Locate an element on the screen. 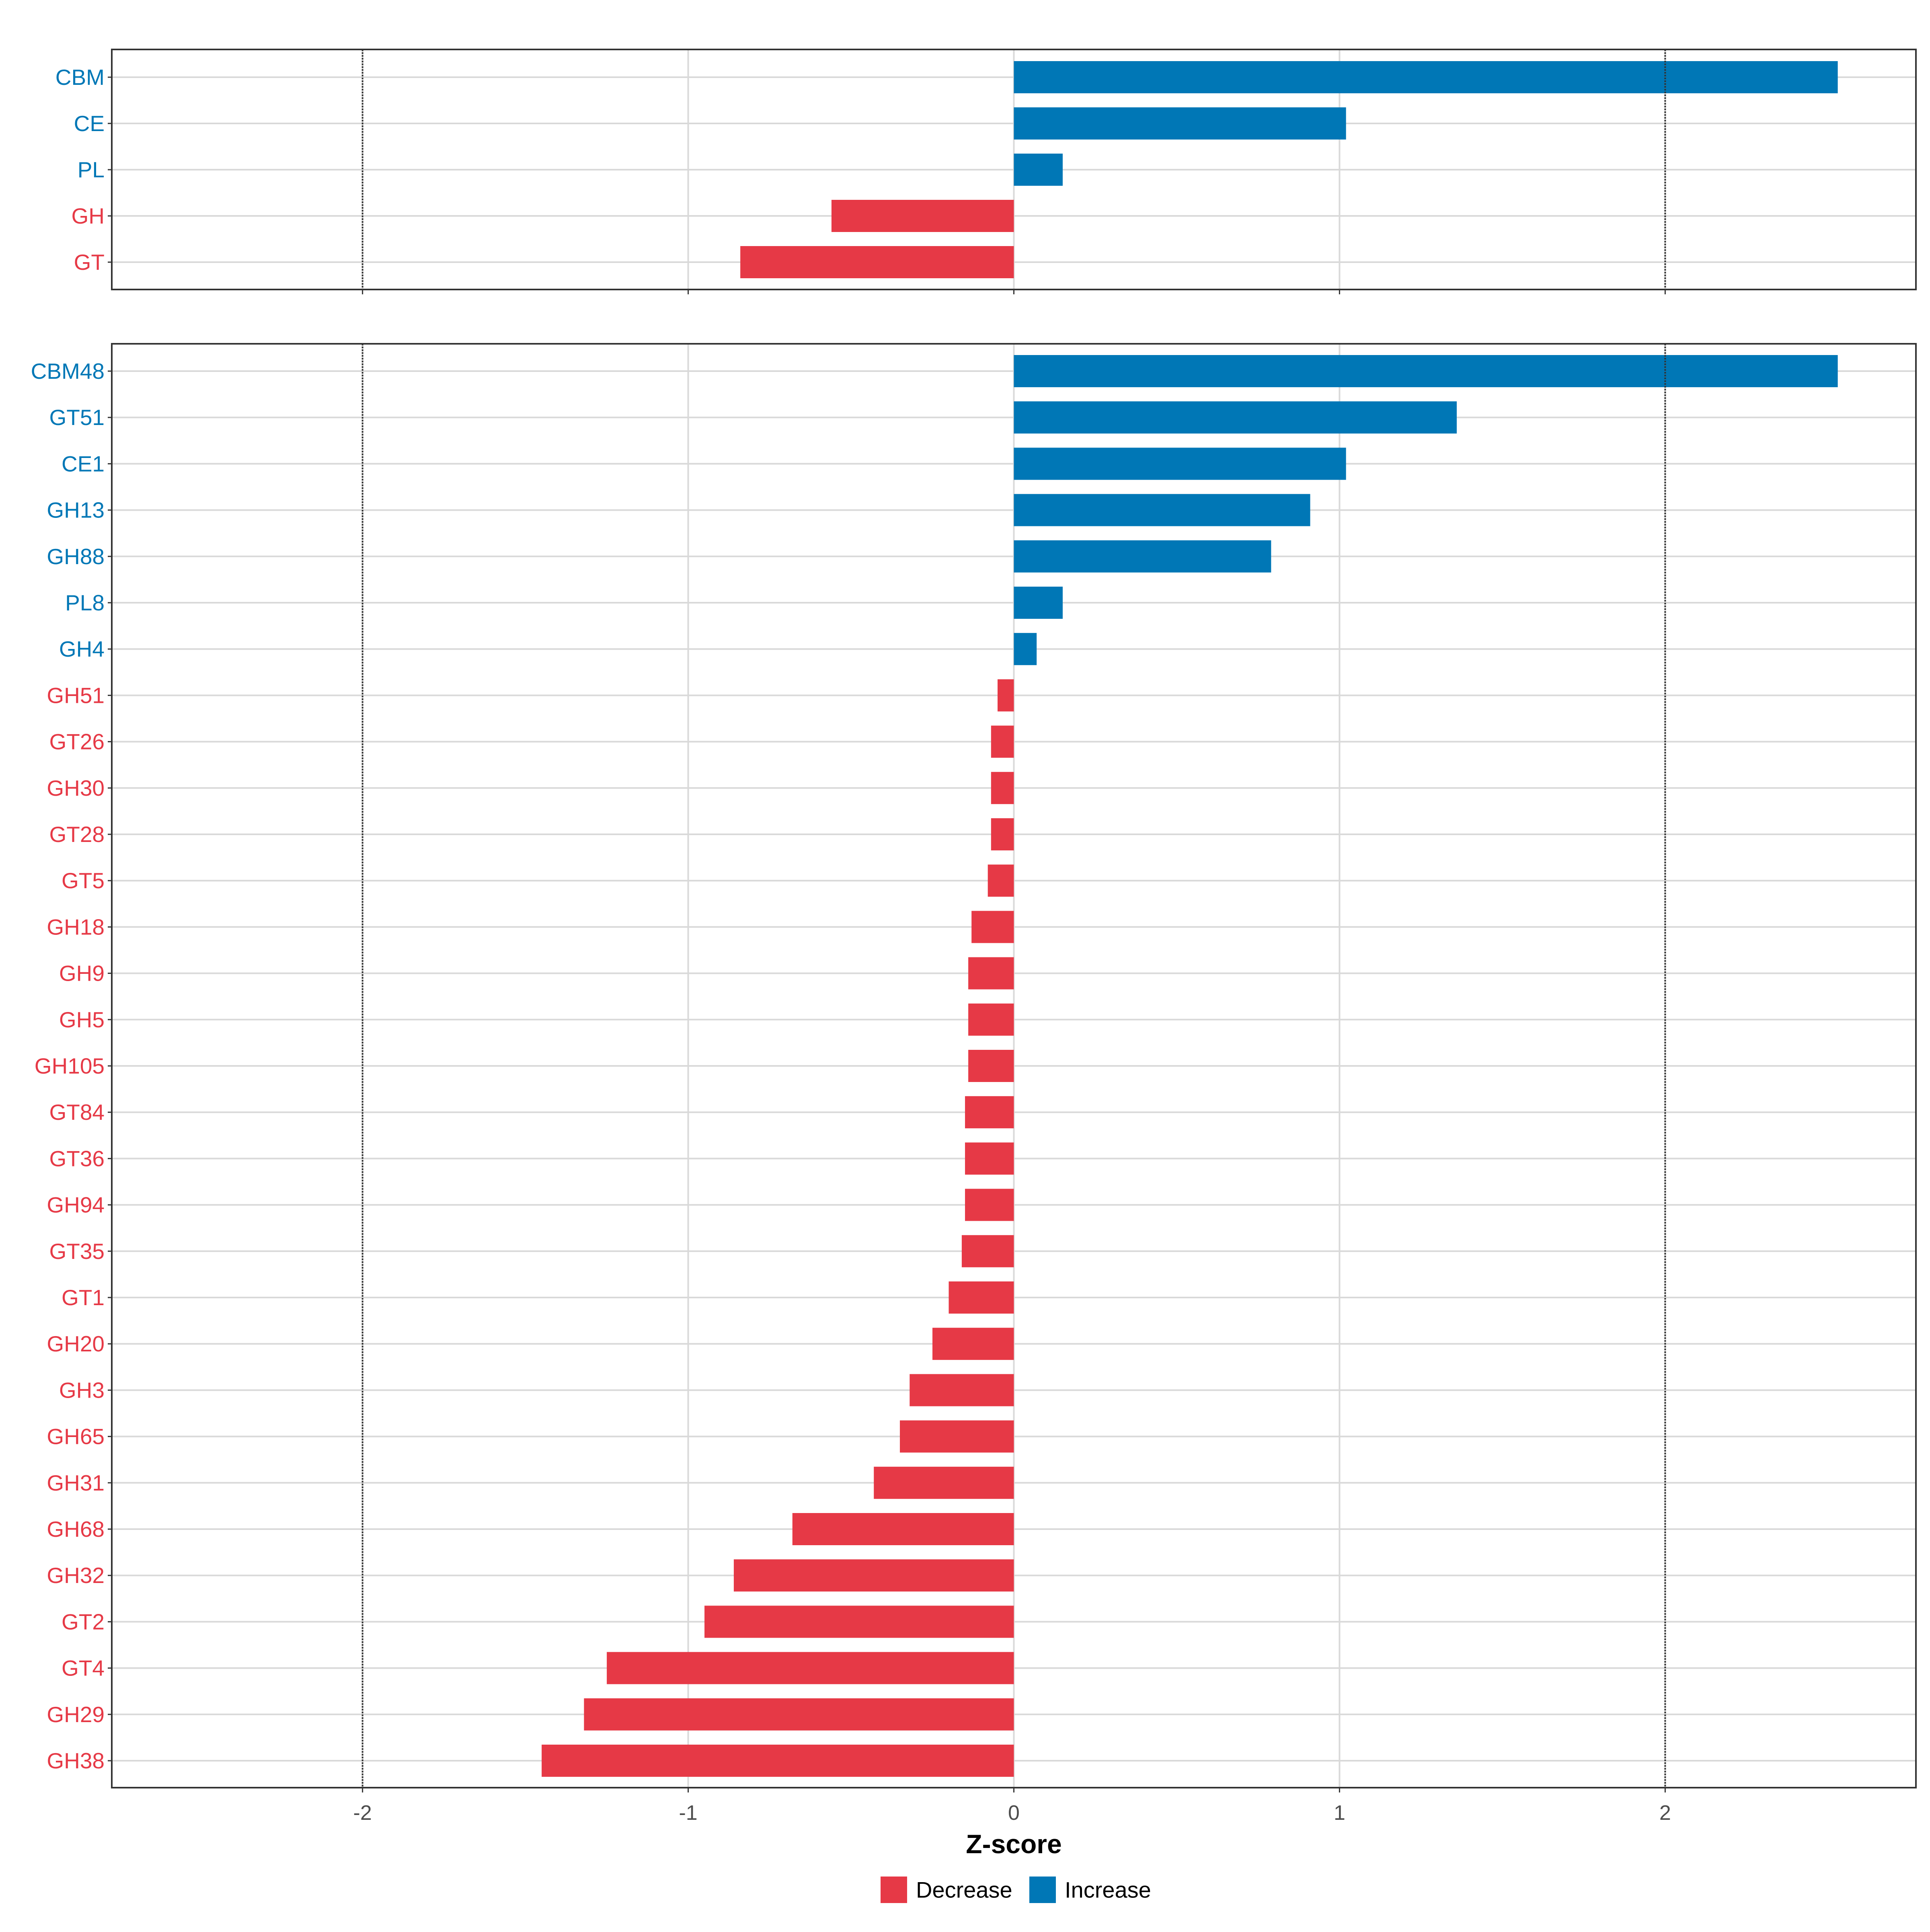 The image size is (1930, 1932). category-label: GH13 is located at coordinates (76, 510).